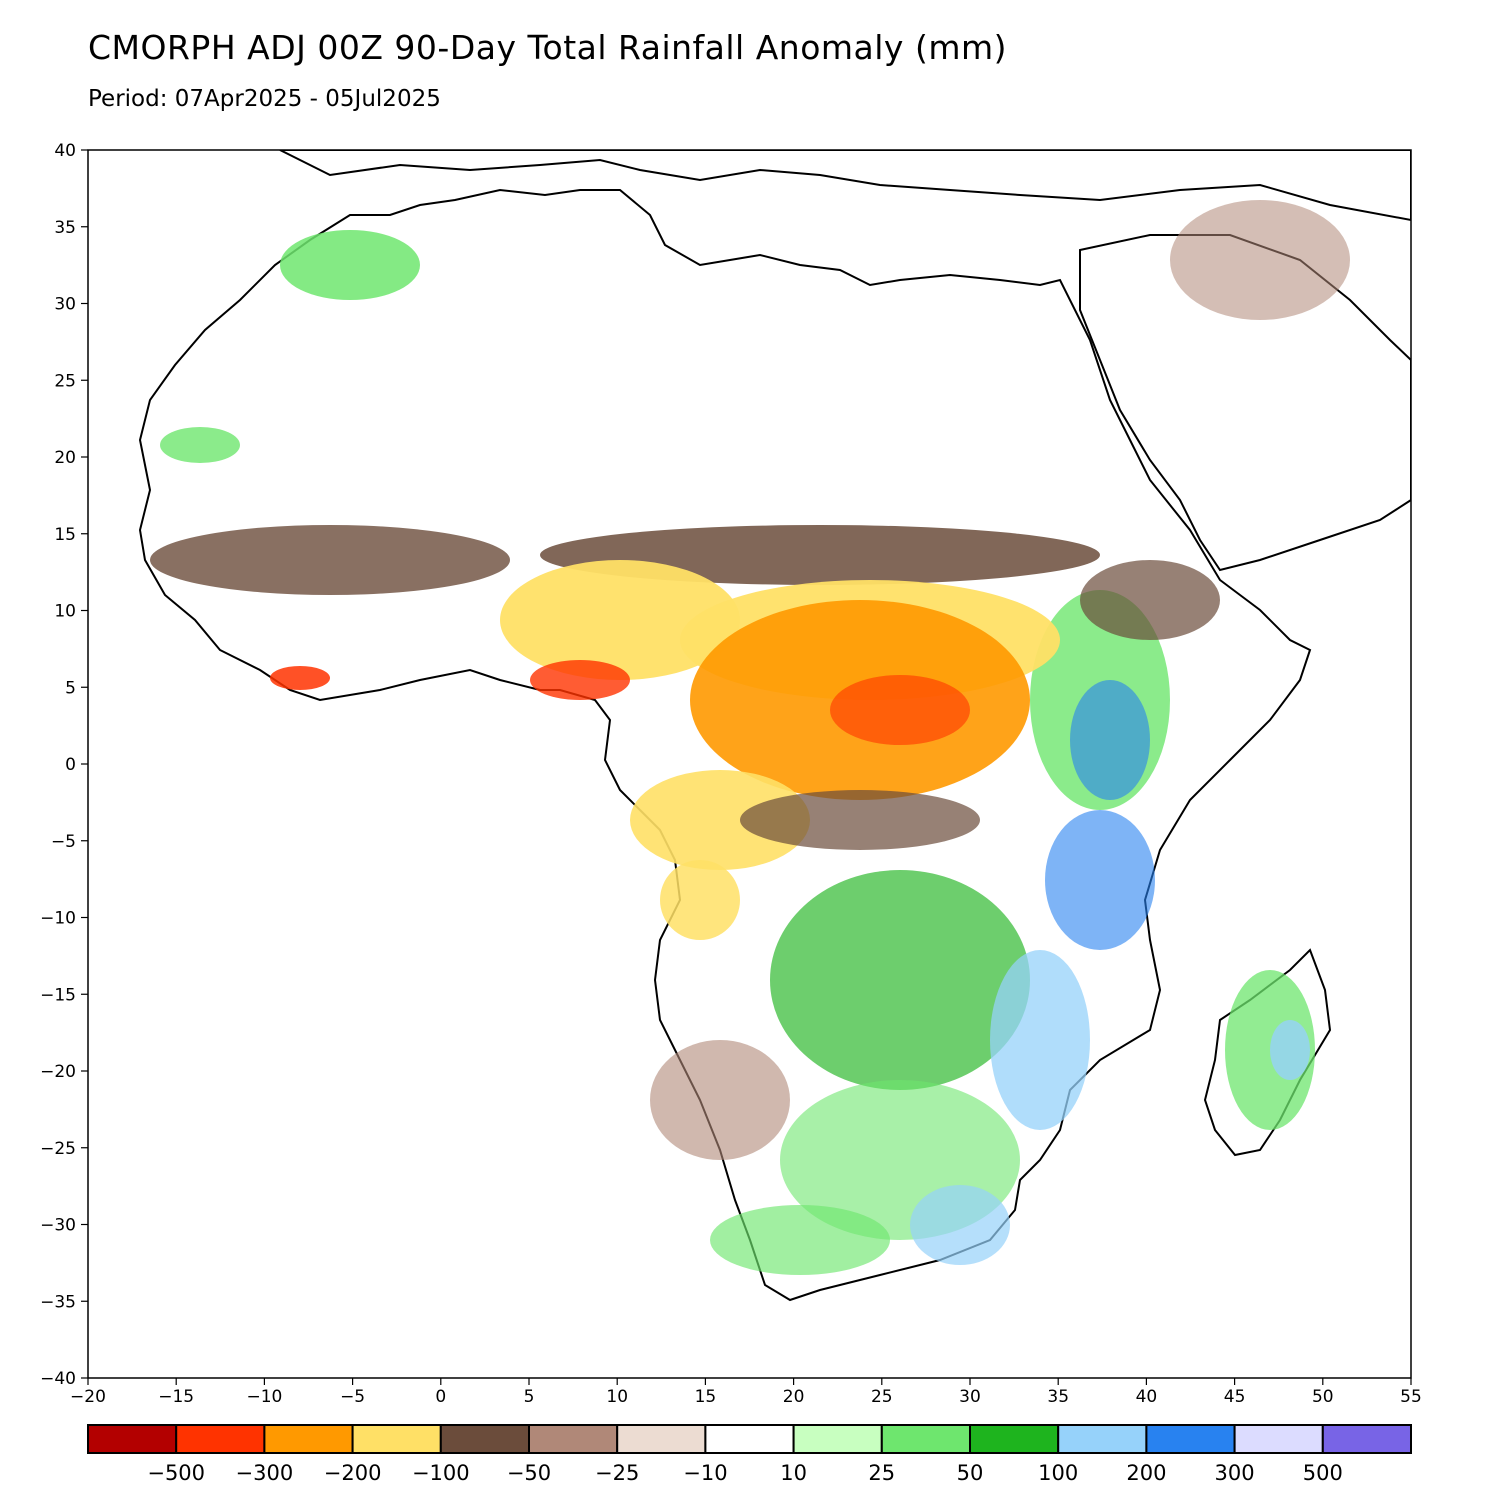 The height and width of the screenshot is (1500, 1500). Describe the element at coordinates (88, 1397) in the screenshot. I see `lon-tick-label: −20` at that location.